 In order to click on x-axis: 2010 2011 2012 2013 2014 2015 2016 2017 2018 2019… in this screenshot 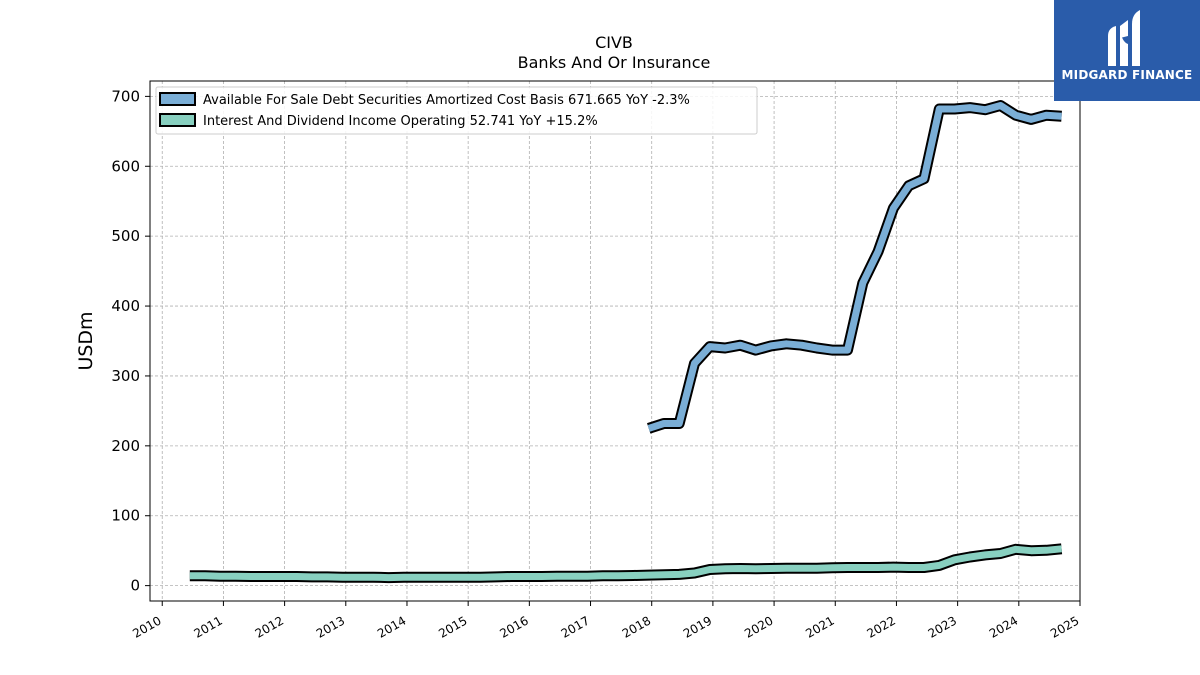, I will do `click(606, 621)`.